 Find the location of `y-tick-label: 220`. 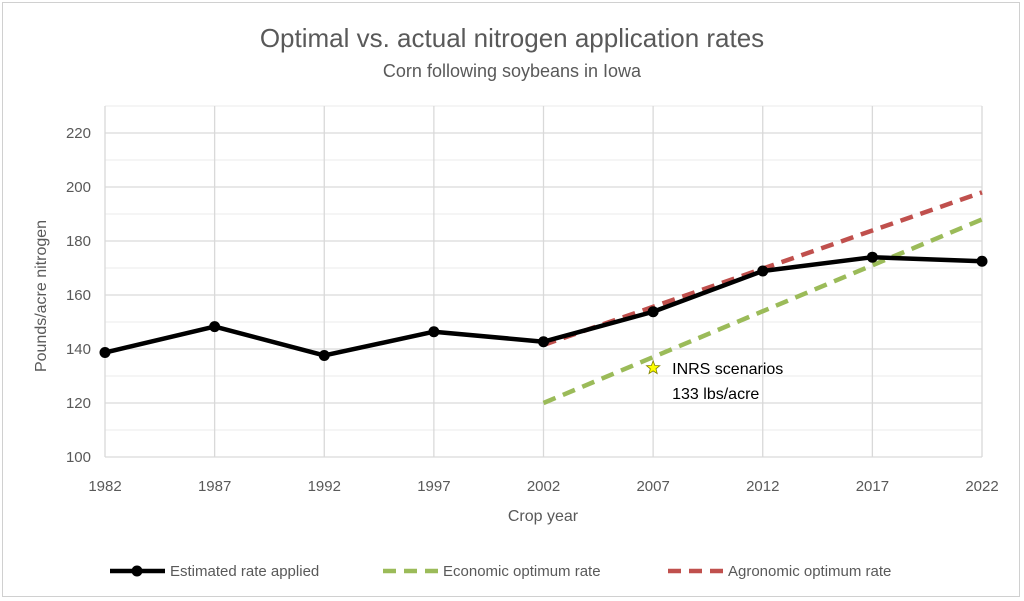

y-tick-label: 220 is located at coordinates (78, 133).